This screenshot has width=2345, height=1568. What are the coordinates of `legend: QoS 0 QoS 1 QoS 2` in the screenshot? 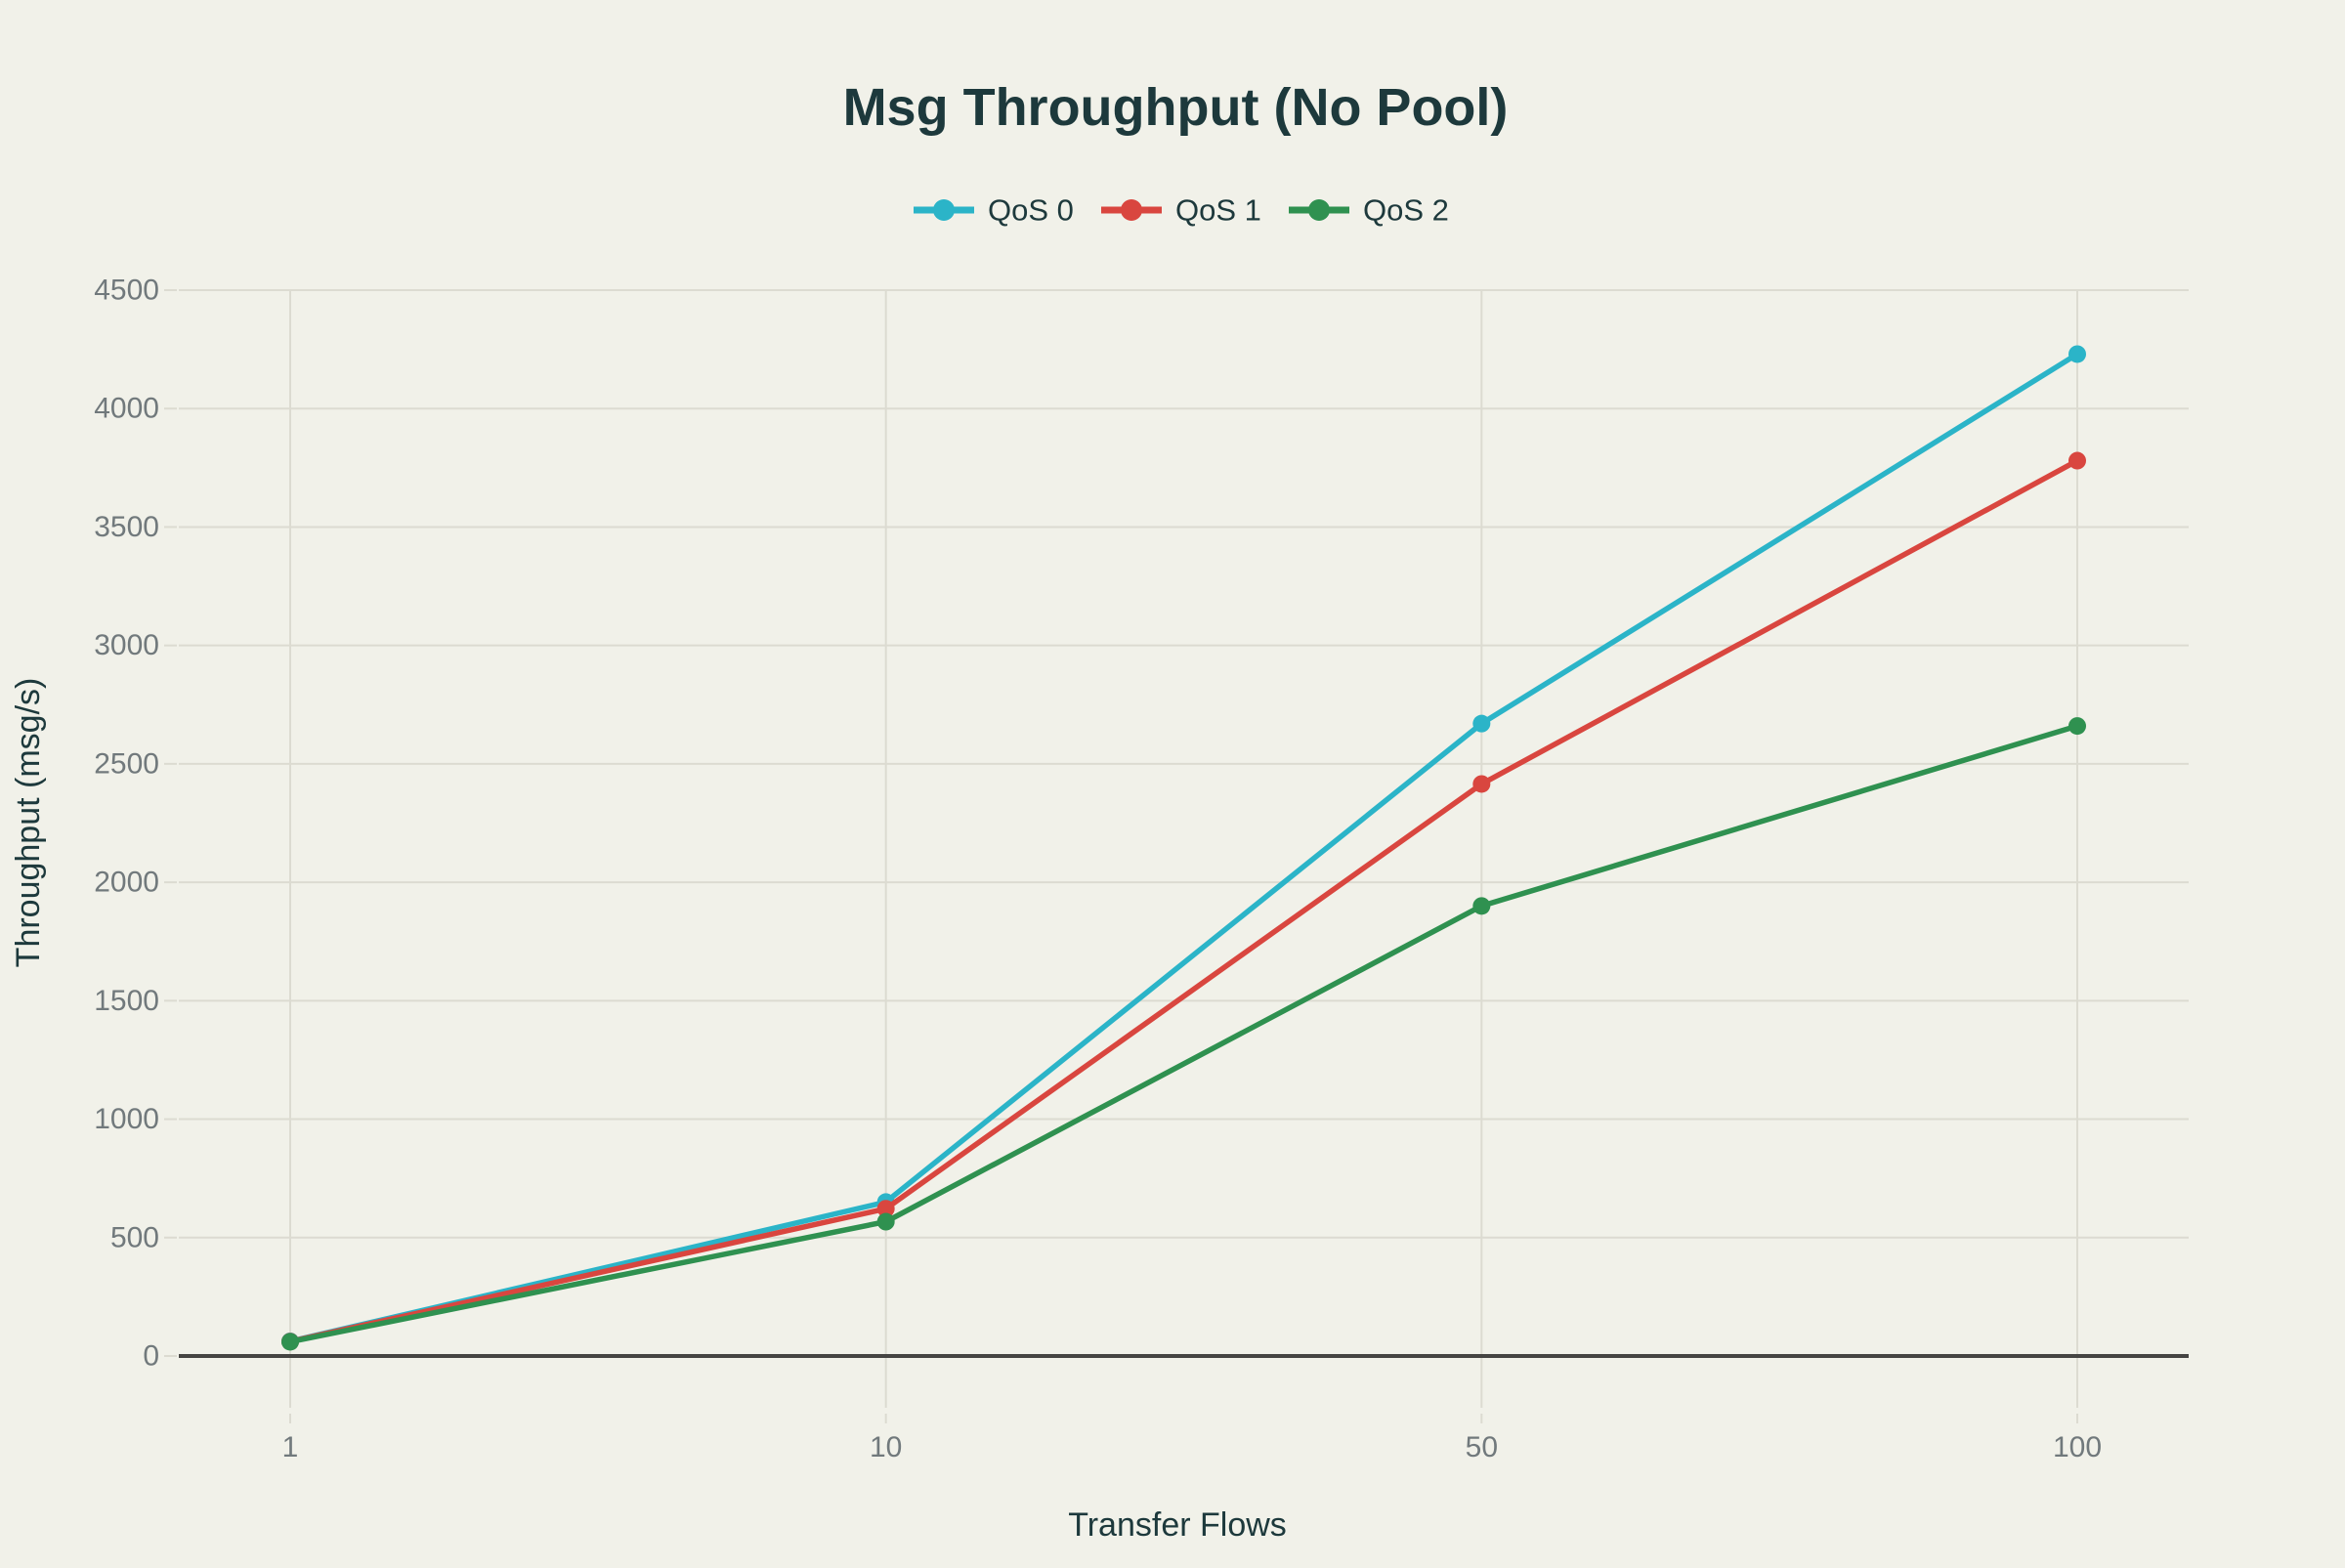 It's located at (1181, 210).